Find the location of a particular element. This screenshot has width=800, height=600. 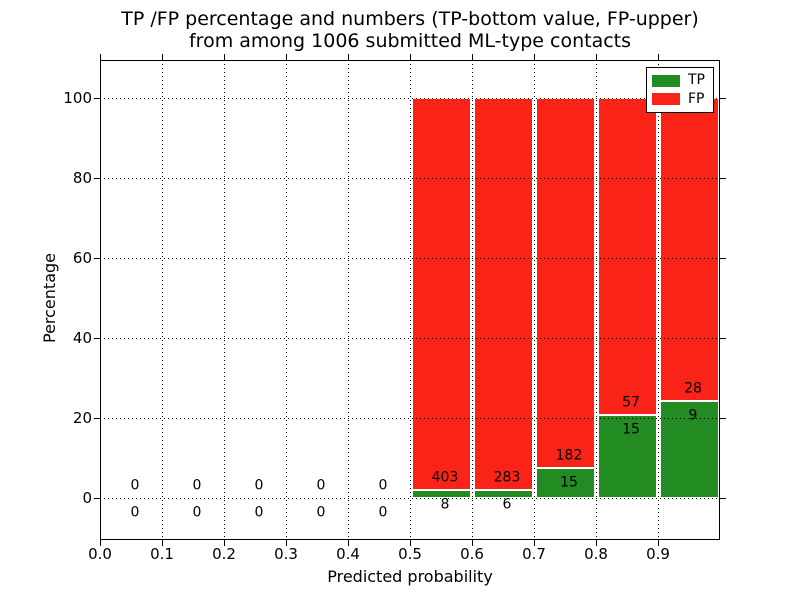

x-tick-label: 0.3 is located at coordinates (286, 554).